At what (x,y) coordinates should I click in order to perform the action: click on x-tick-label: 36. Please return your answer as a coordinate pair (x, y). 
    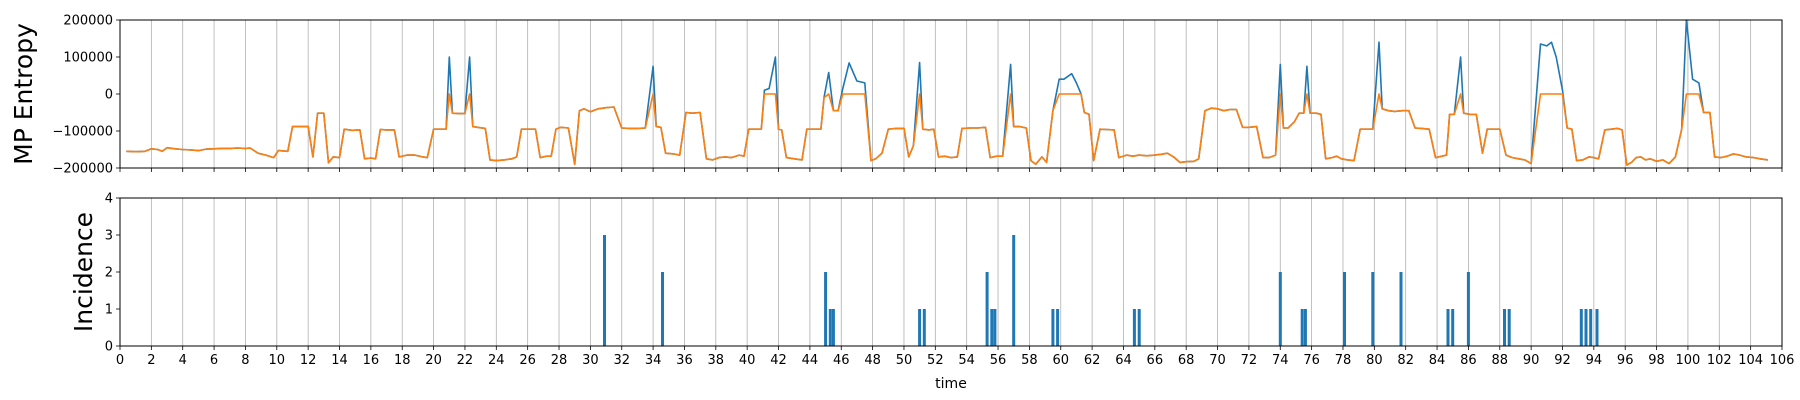
    Looking at the image, I should click on (684, 360).